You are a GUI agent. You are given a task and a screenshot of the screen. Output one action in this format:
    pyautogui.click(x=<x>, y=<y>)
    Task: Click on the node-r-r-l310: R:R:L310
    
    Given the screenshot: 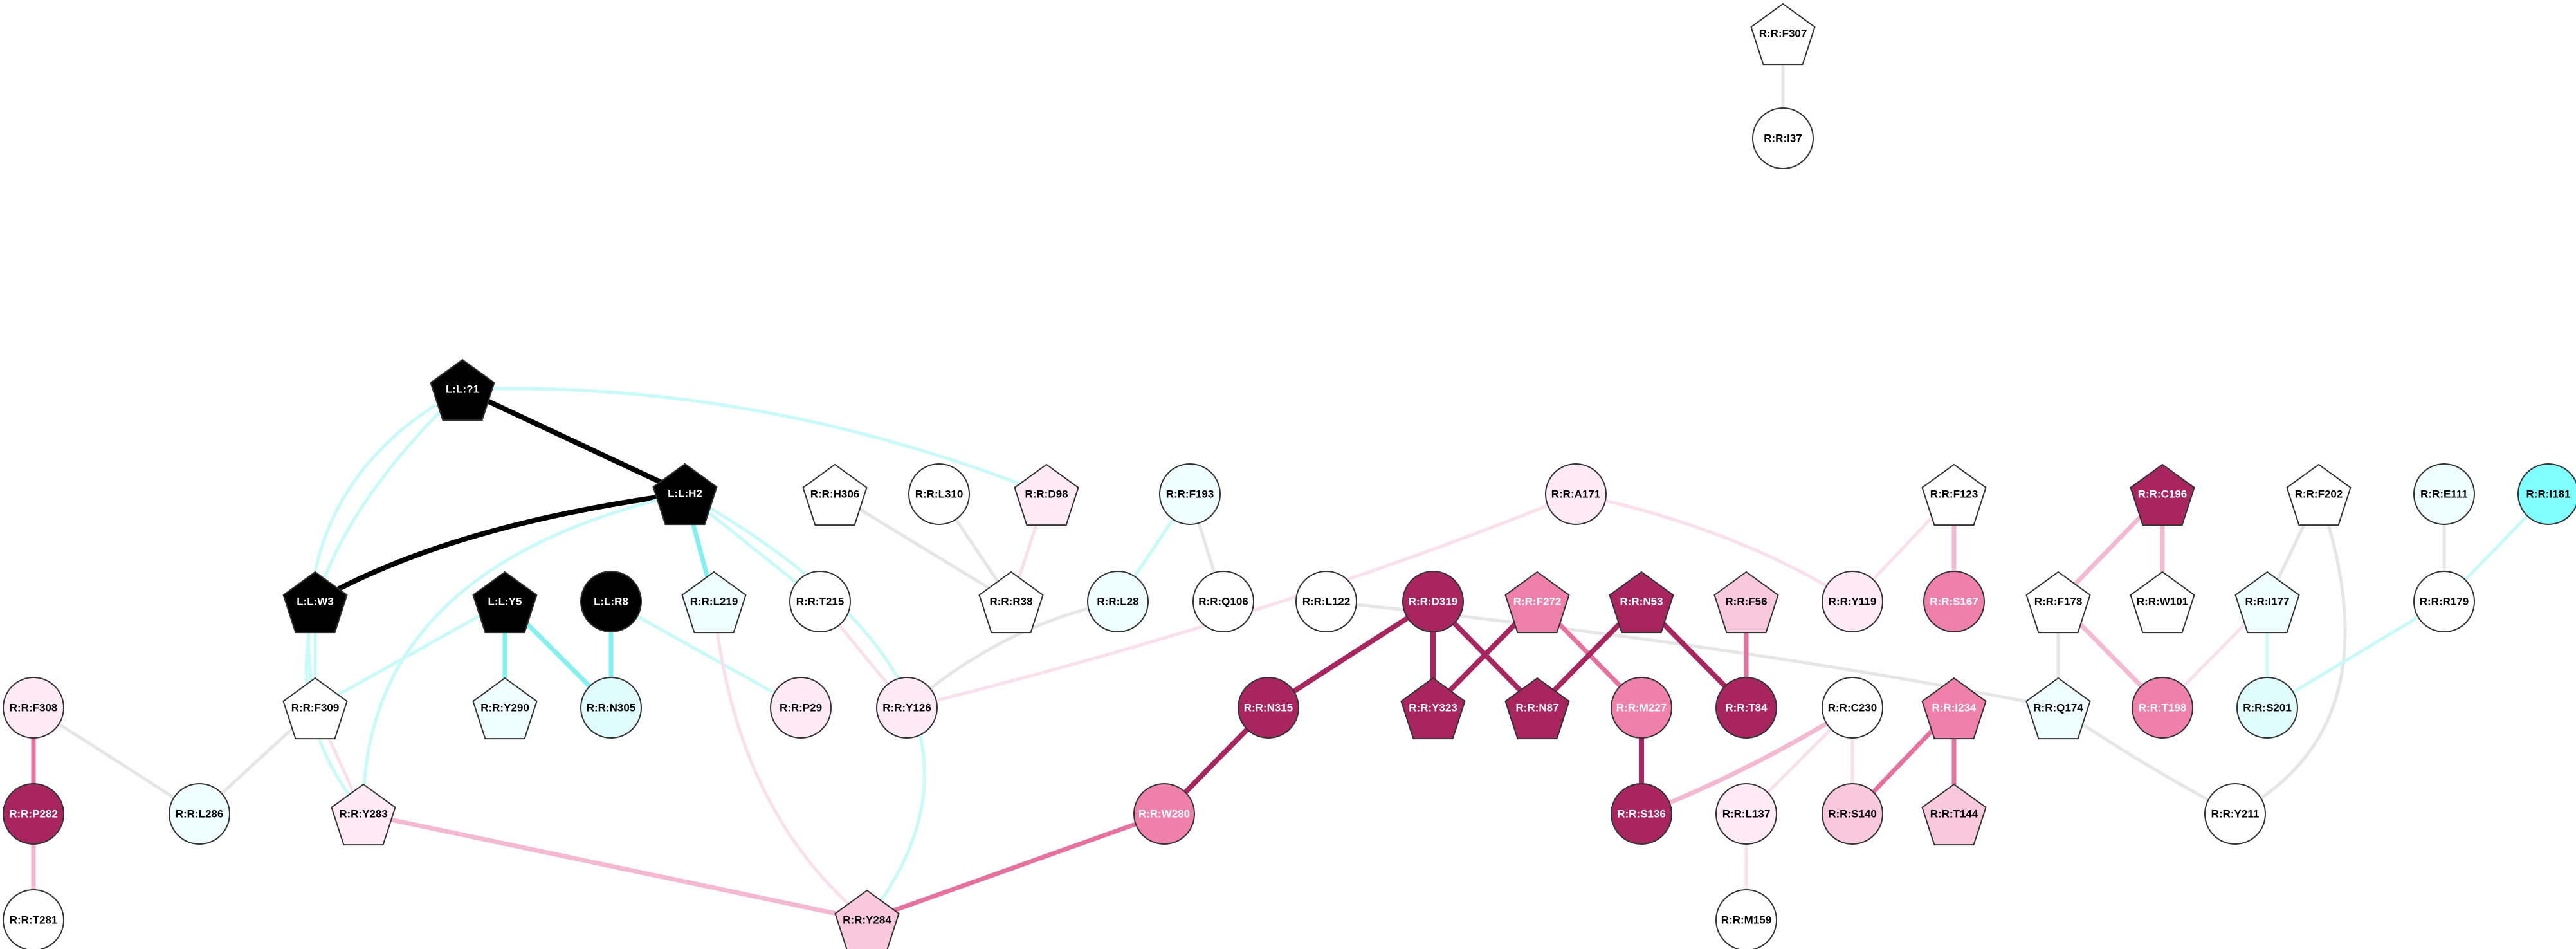 What is the action you would take?
    pyautogui.click(x=939, y=494)
    